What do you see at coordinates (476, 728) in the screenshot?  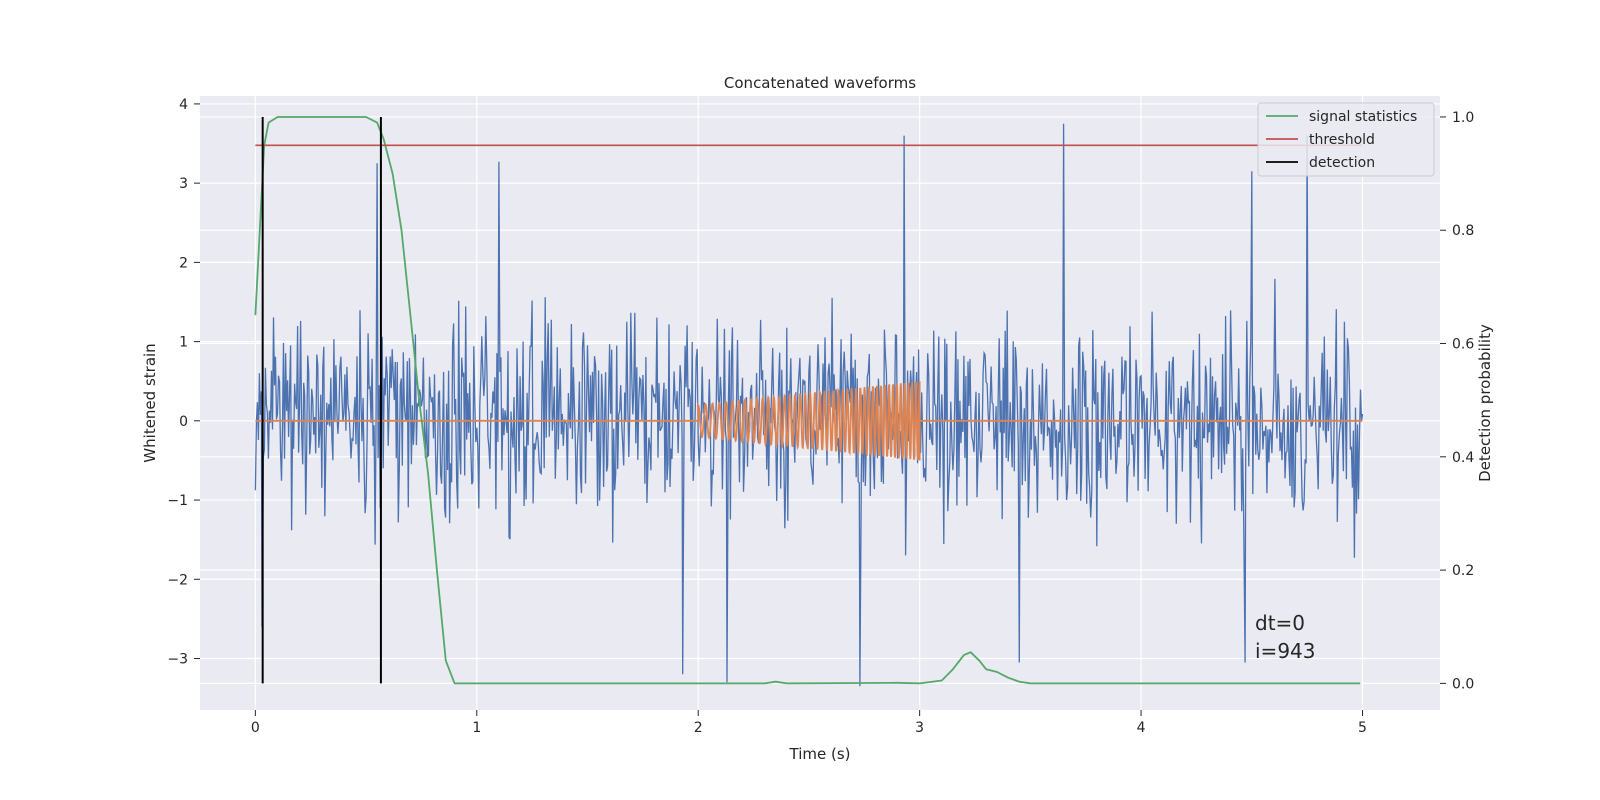 I see `x-tick-label: 1` at bounding box center [476, 728].